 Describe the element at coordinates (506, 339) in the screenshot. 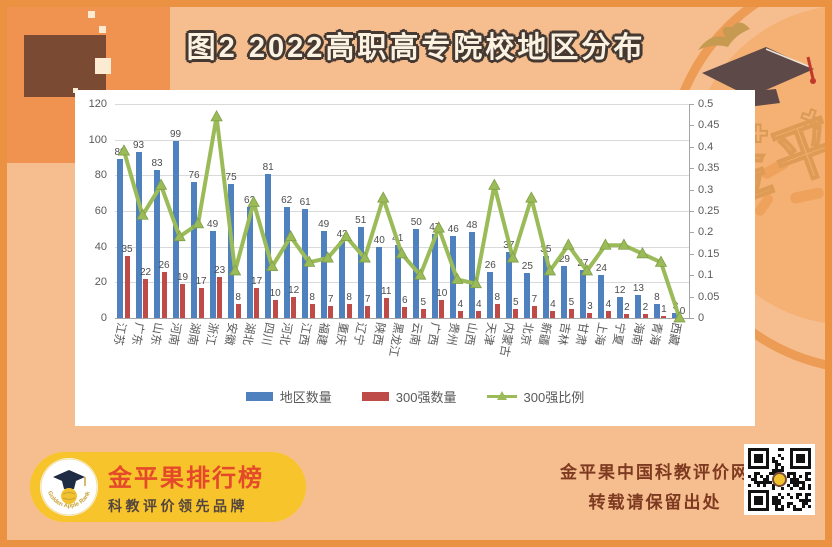

I see `x-axis-label: 内蒙古` at that location.